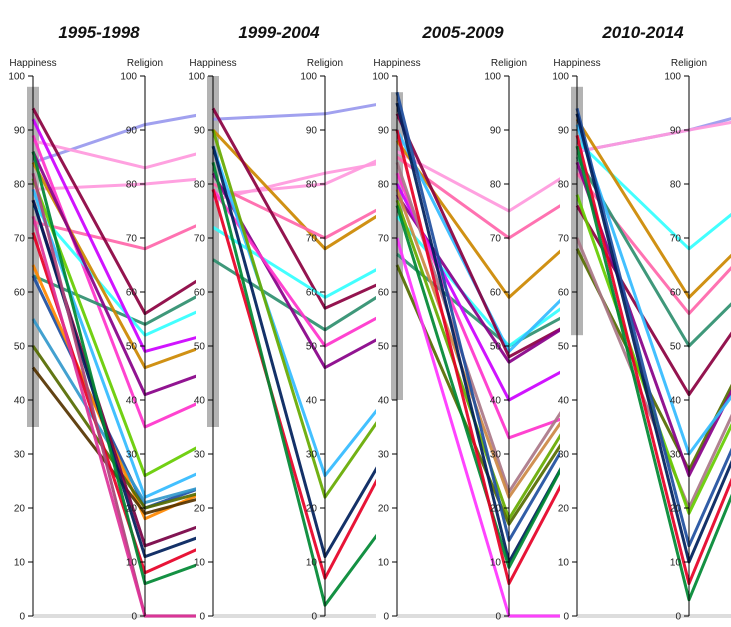  Describe the element at coordinates (279, 32) in the screenshot. I see `panel-title: 1999-2004` at that location.